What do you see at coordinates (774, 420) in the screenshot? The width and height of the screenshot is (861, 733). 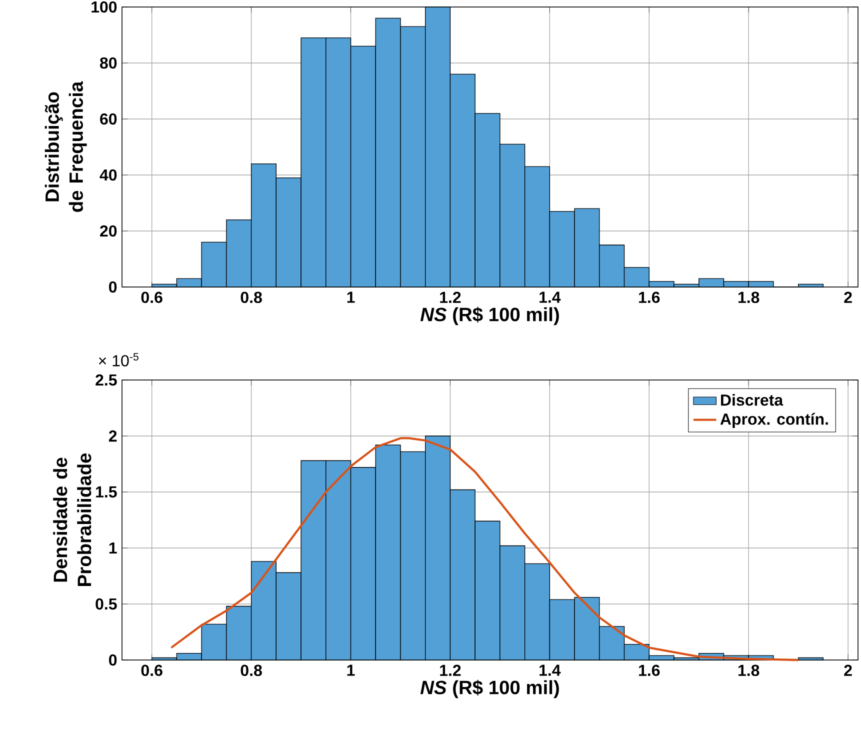 I see `legend-label: Aprox. contín.` at bounding box center [774, 420].